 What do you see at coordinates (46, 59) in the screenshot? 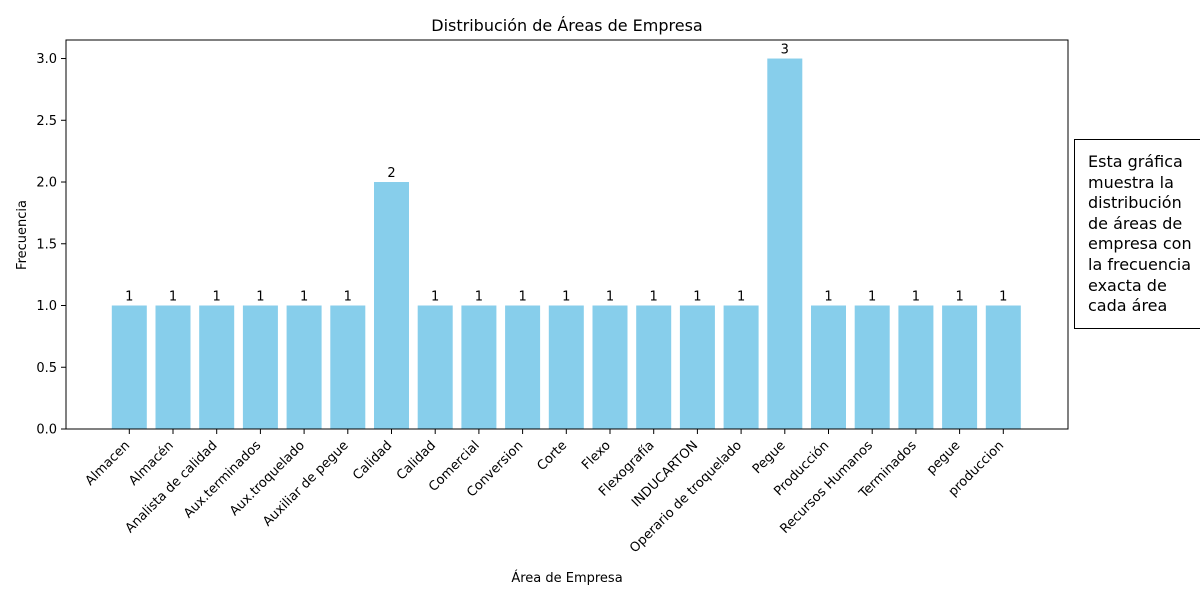
I see `y-tick-label: 3.0` at bounding box center [46, 59].